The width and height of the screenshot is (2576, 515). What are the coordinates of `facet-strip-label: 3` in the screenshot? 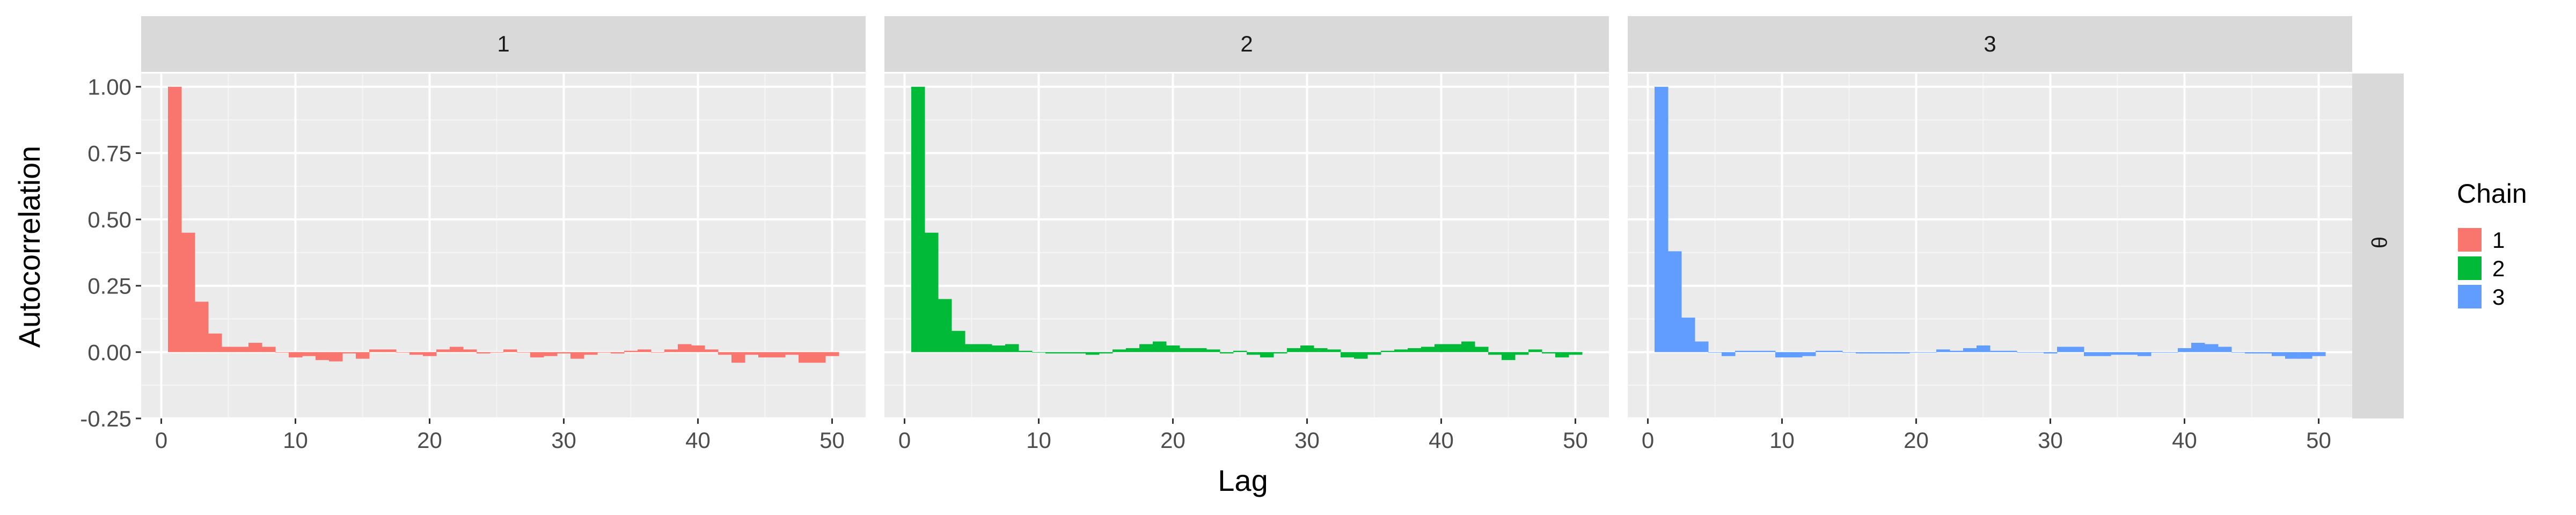 It's located at (1990, 44).